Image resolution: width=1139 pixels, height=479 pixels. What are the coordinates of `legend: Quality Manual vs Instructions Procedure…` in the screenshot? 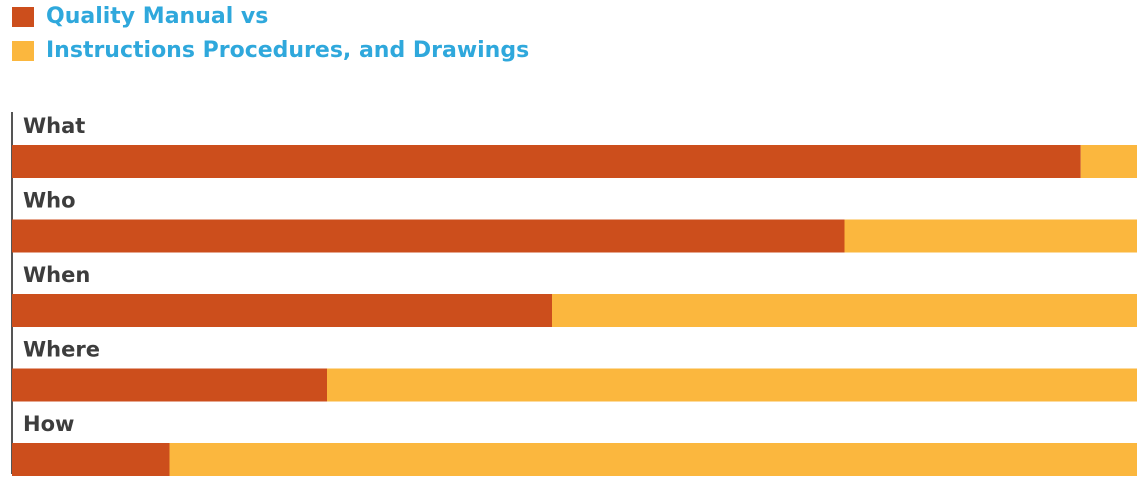 It's located at (272, 34).